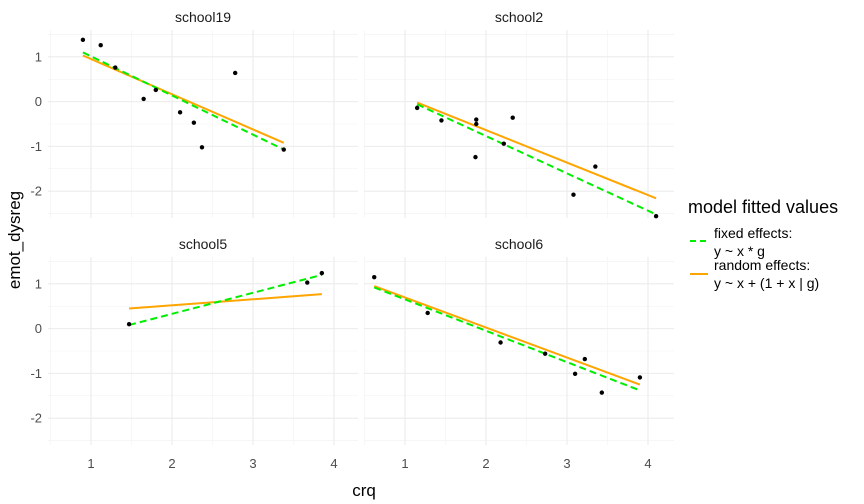  I want to click on panel-school2: school2, so click(519, 114).